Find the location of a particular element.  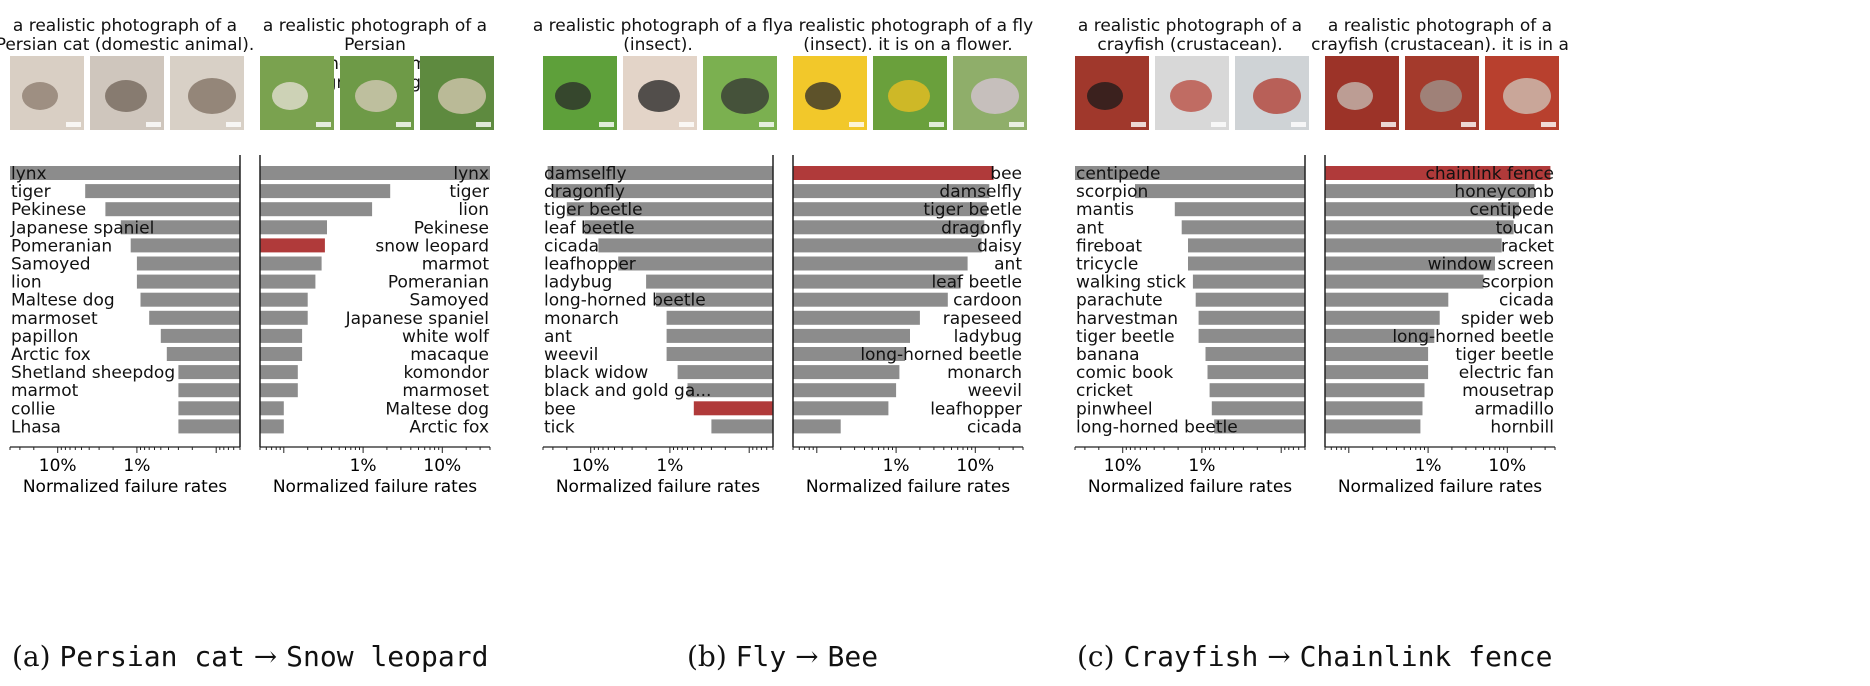

category-label: leaf beetle is located at coordinates (976, 283).